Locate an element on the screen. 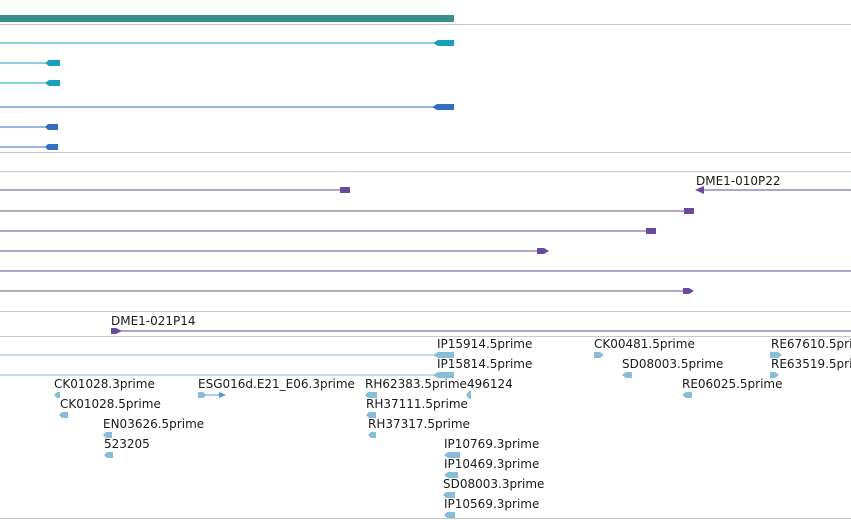 The image size is (851, 520). est-label: IP10469.3prime is located at coordinates (491, 464).